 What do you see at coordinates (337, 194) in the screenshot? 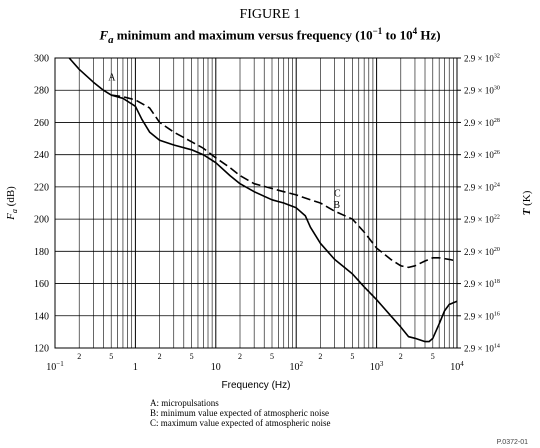
I see `curve-label-c: C` at bounding box center [337, 194].